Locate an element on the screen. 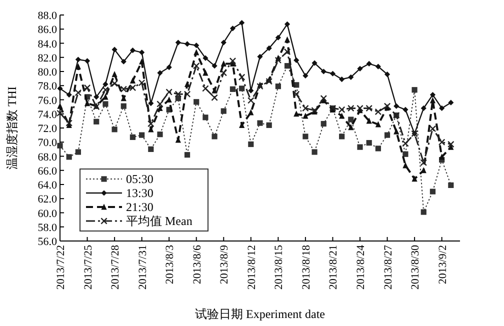 This screenshot has width=504, height=326. x-tick-label: 2013/8/18 is located at coordinates (306, 267).